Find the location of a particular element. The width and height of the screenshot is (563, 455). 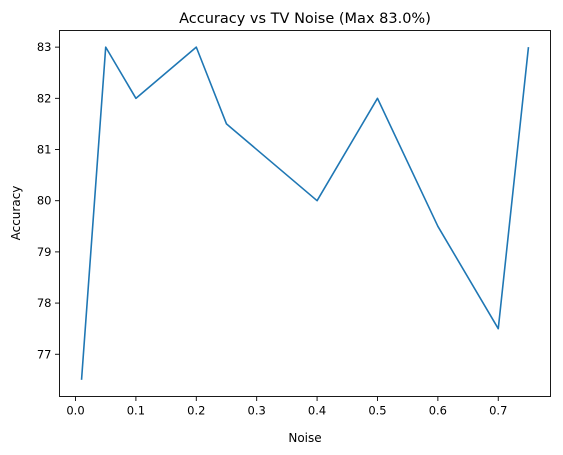

x-tick-label: 0.2 is located at coordinates (196, 411).